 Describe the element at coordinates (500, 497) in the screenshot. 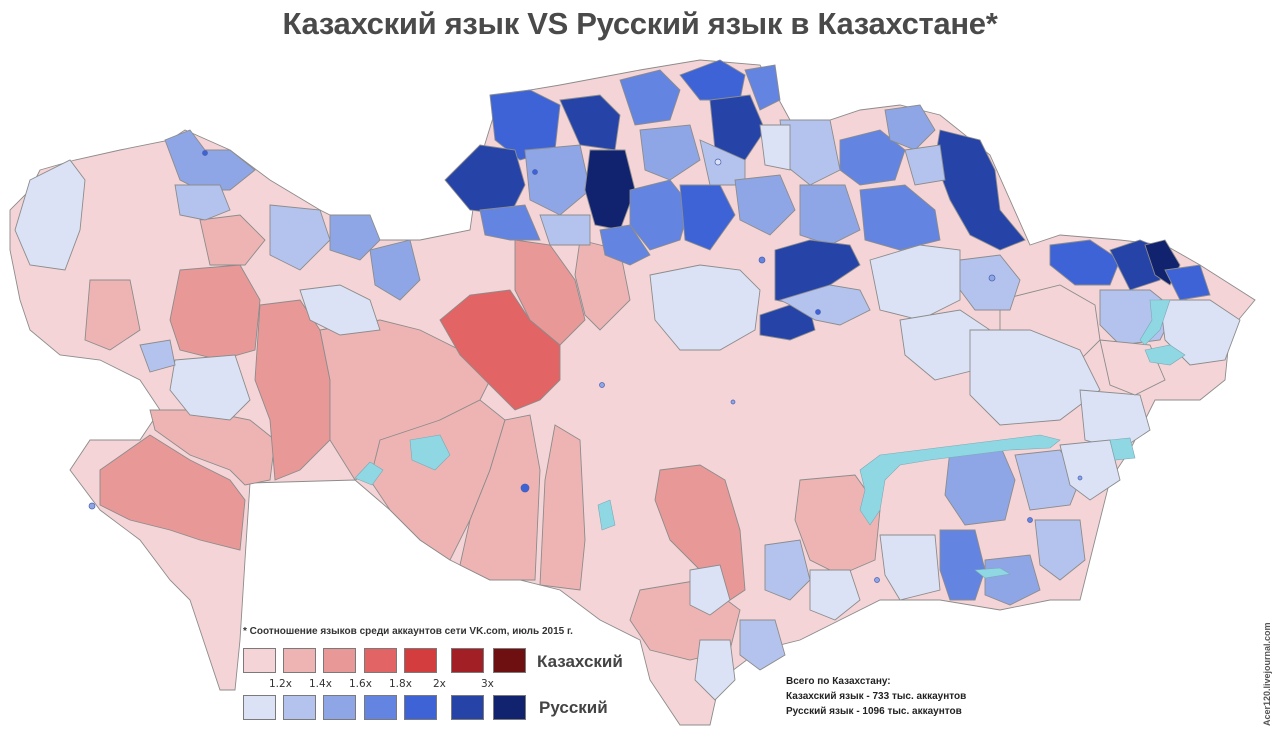

I see `region-kyzylorda-south` at that location.